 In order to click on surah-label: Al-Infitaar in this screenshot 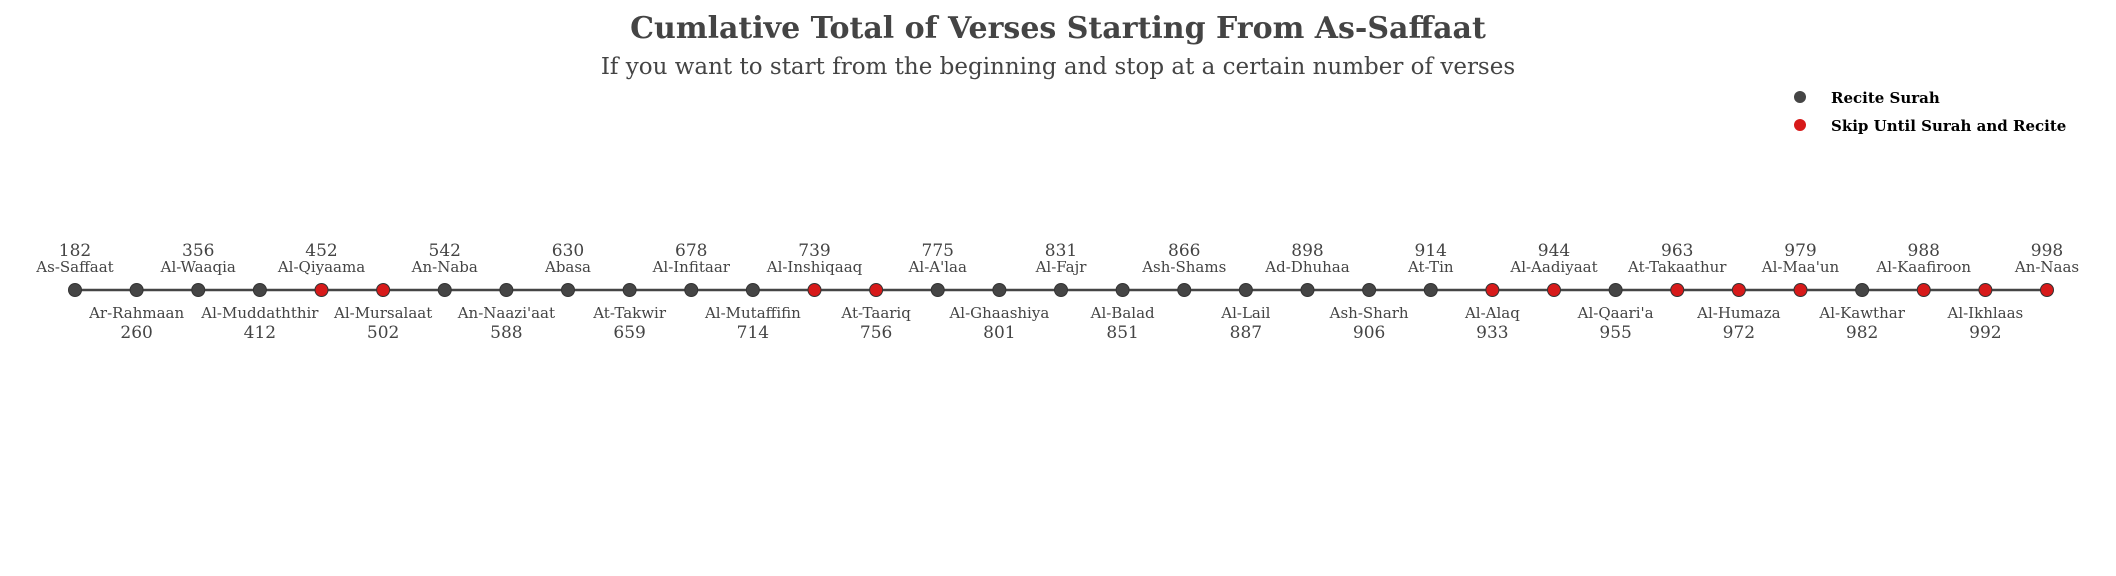, I will do `click(691, 267)`.